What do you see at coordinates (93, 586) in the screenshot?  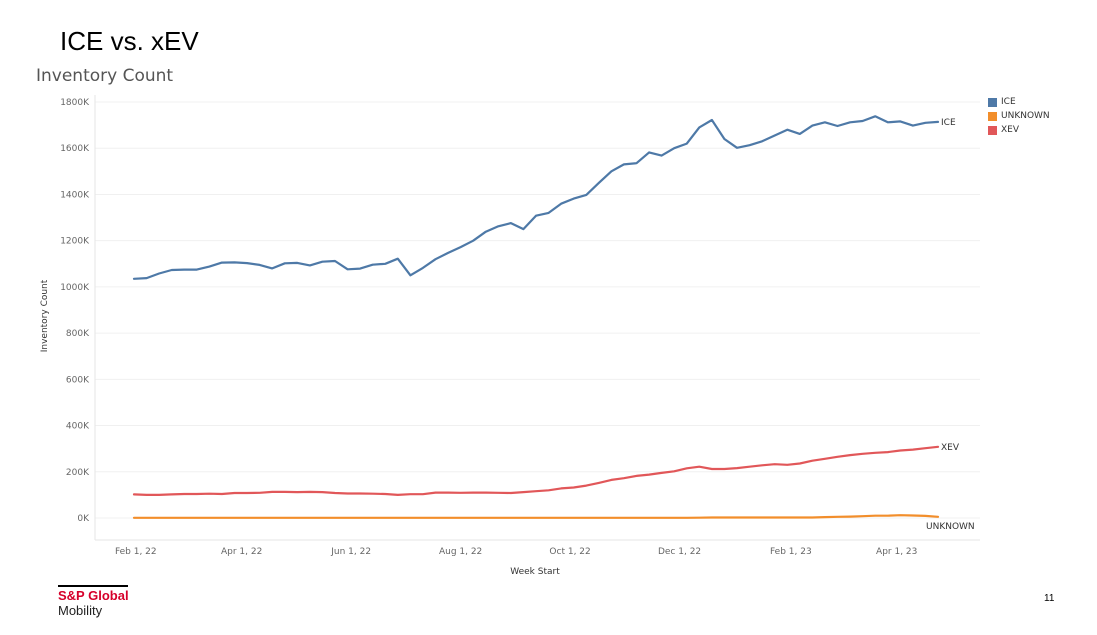 I see `brand-bar` at bounding box center [93, 586].